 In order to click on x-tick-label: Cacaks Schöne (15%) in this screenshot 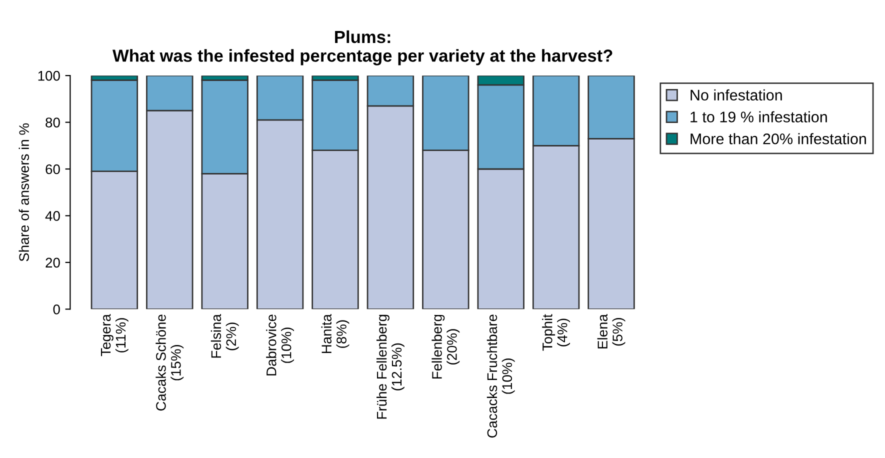, I will do `click(170, 362)`.